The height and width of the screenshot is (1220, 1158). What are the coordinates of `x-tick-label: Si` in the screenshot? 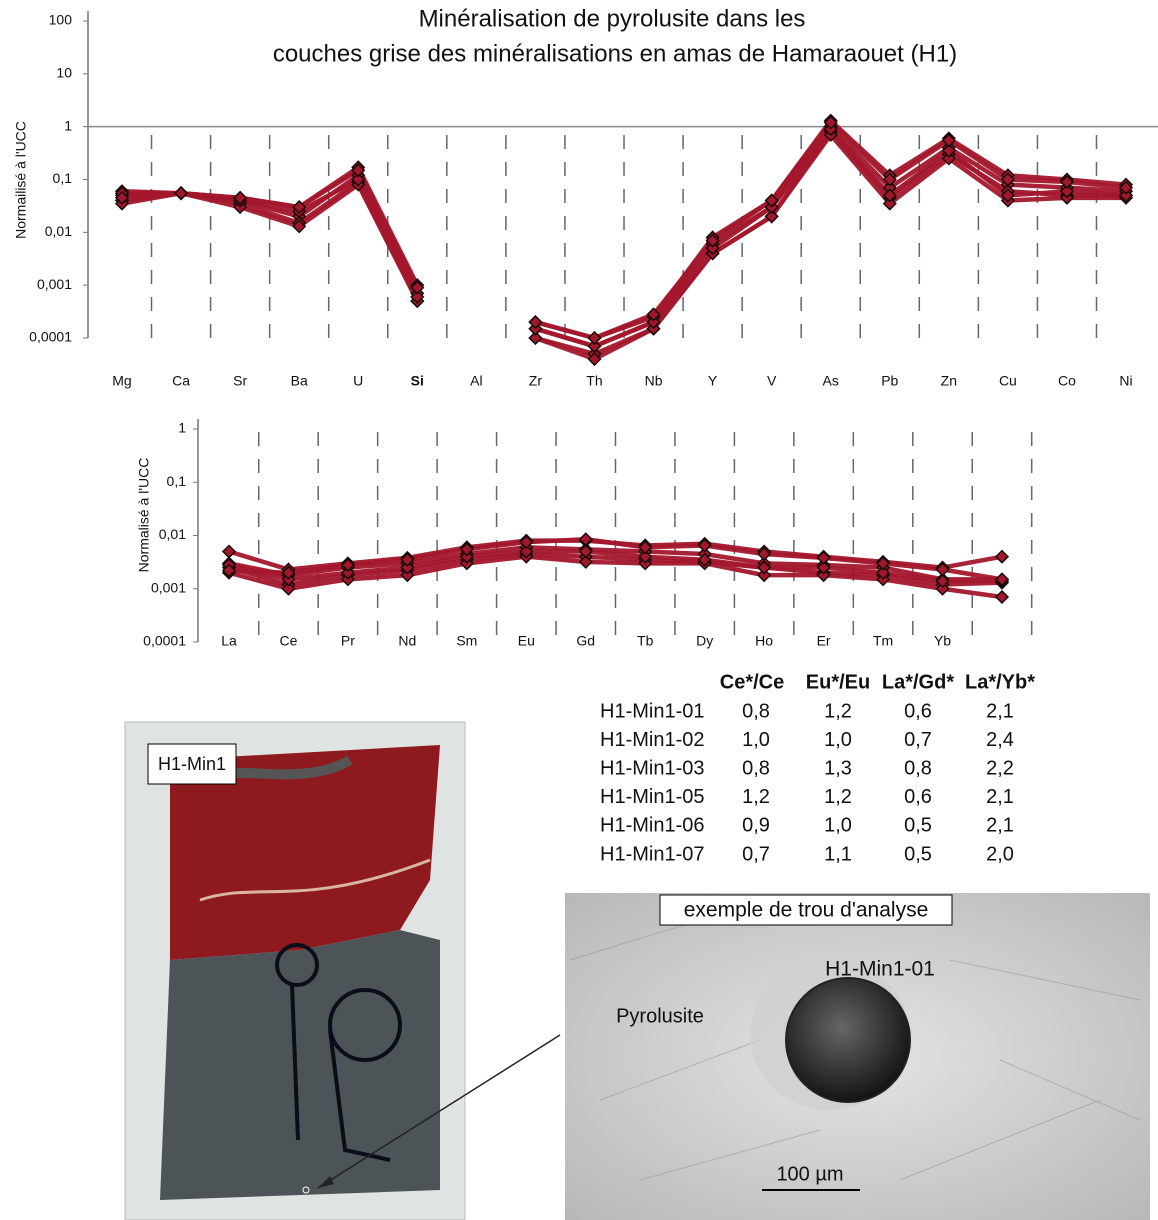 It's located at (417, 381).